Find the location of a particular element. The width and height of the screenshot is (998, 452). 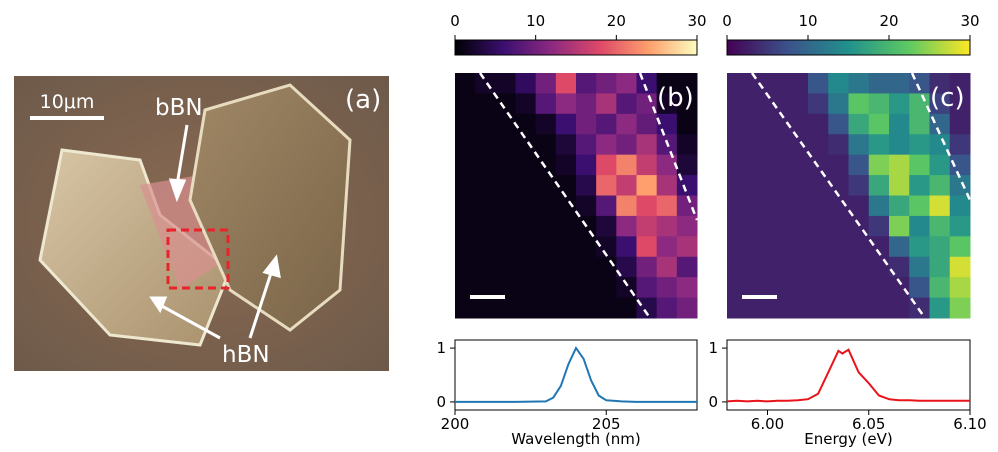

colorbar is located at coordinates (576, 47).